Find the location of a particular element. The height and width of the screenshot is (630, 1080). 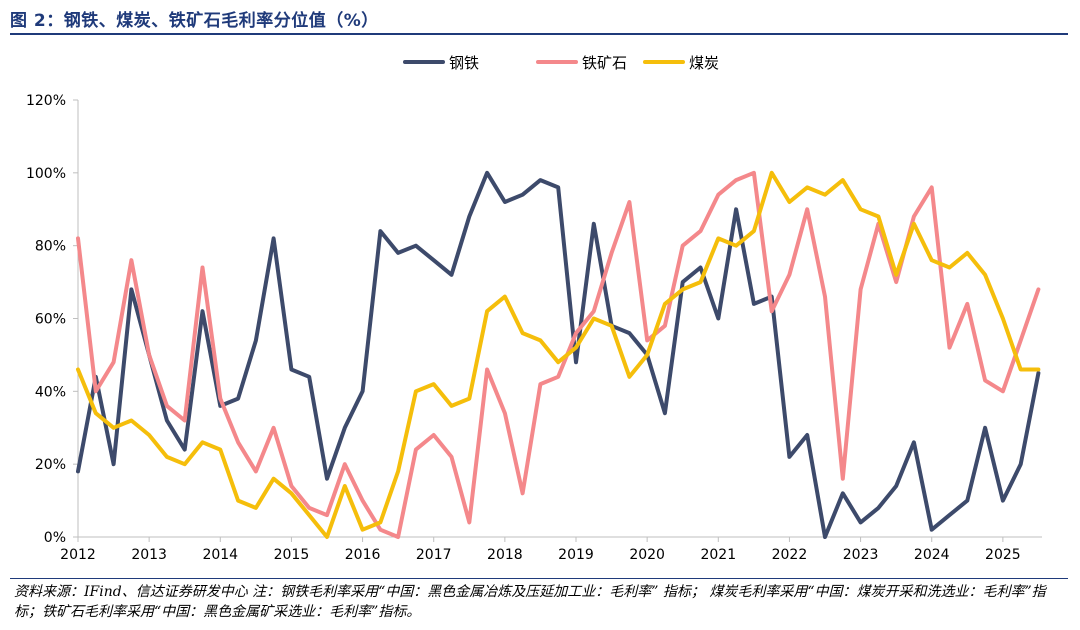

x-tick-label: 2025 is located at coordinates (1003, 555).